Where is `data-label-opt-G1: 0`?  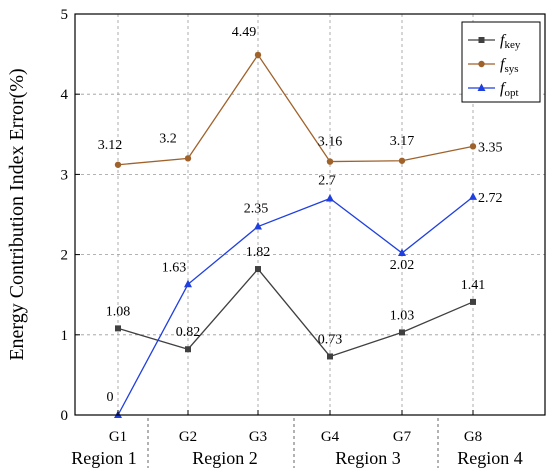 data-label-opt-G1: 0 is located at coordinates (110, 397).